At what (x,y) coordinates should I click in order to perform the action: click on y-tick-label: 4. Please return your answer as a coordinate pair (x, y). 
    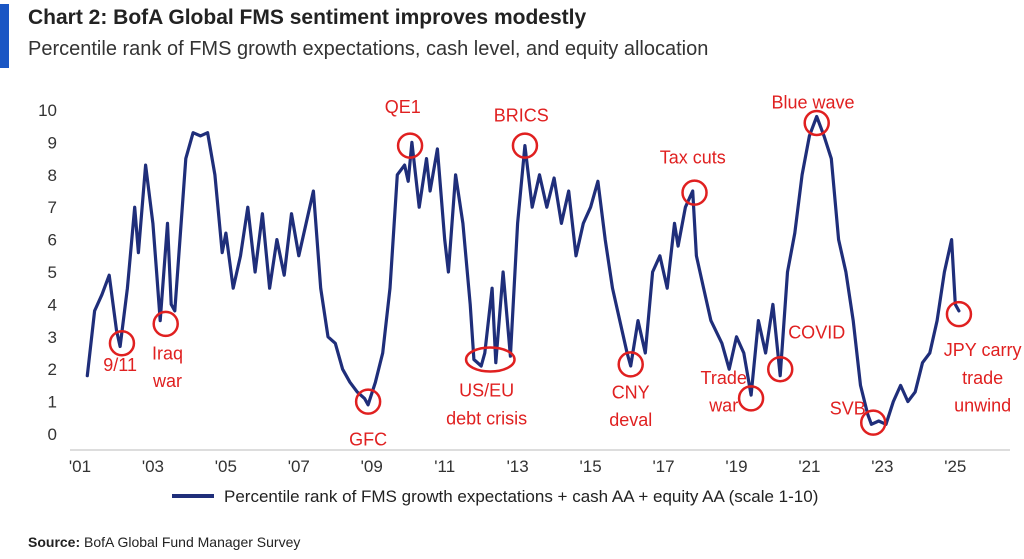
    Looking at the image, I should click on (52, 304).